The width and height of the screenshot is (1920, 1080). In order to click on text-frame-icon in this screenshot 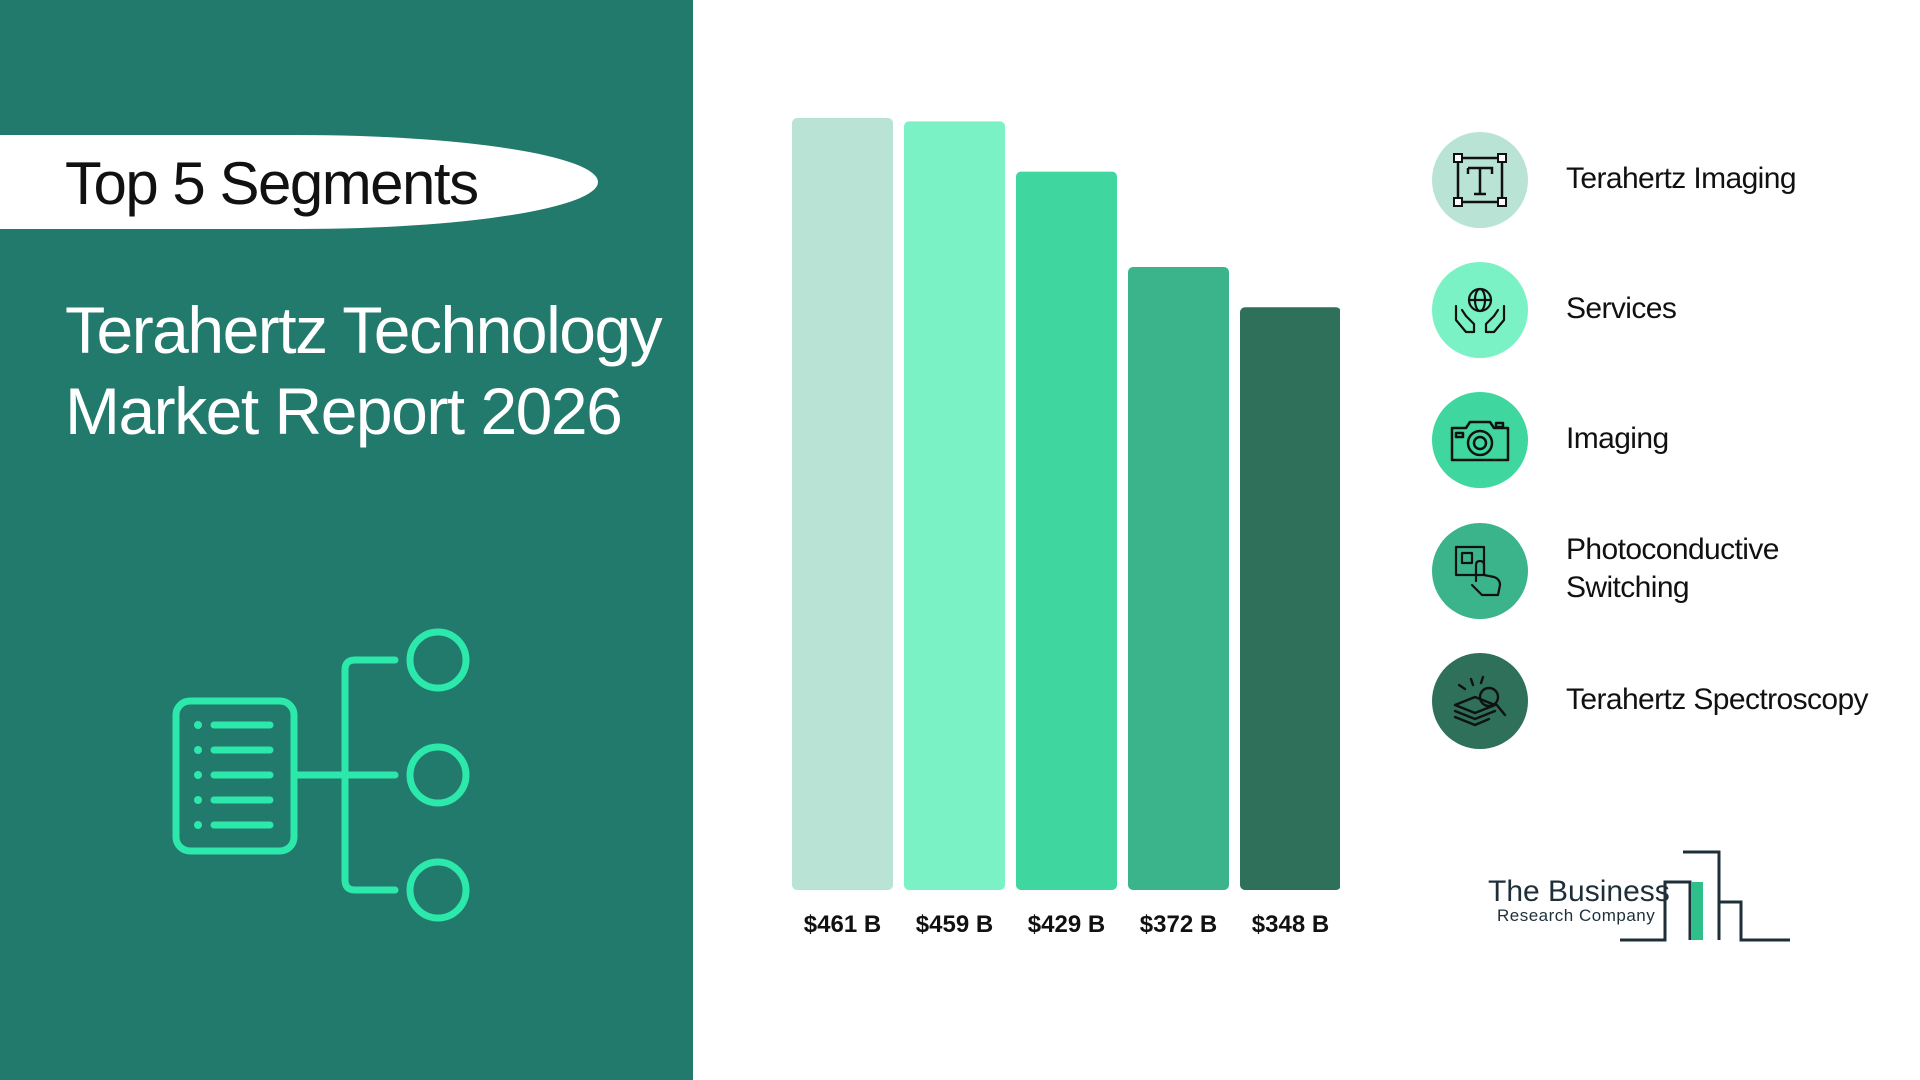, I will do `click(1480, 180)`.